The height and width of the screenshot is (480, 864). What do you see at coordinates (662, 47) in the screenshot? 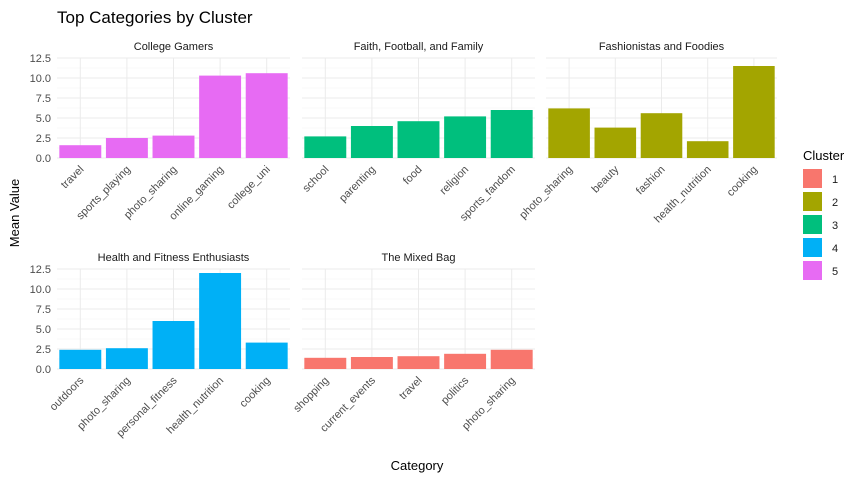
I see `facet-title: Fashionistas and Foodies` at bounding box center [662, 47].